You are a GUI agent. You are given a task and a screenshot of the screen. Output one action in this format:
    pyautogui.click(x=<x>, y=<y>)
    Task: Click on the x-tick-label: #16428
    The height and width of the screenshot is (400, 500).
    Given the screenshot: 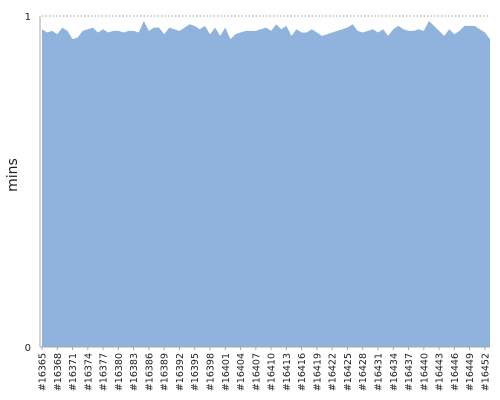 What is the action you would take?
    pyautogui.click(x=363, y=372)
    